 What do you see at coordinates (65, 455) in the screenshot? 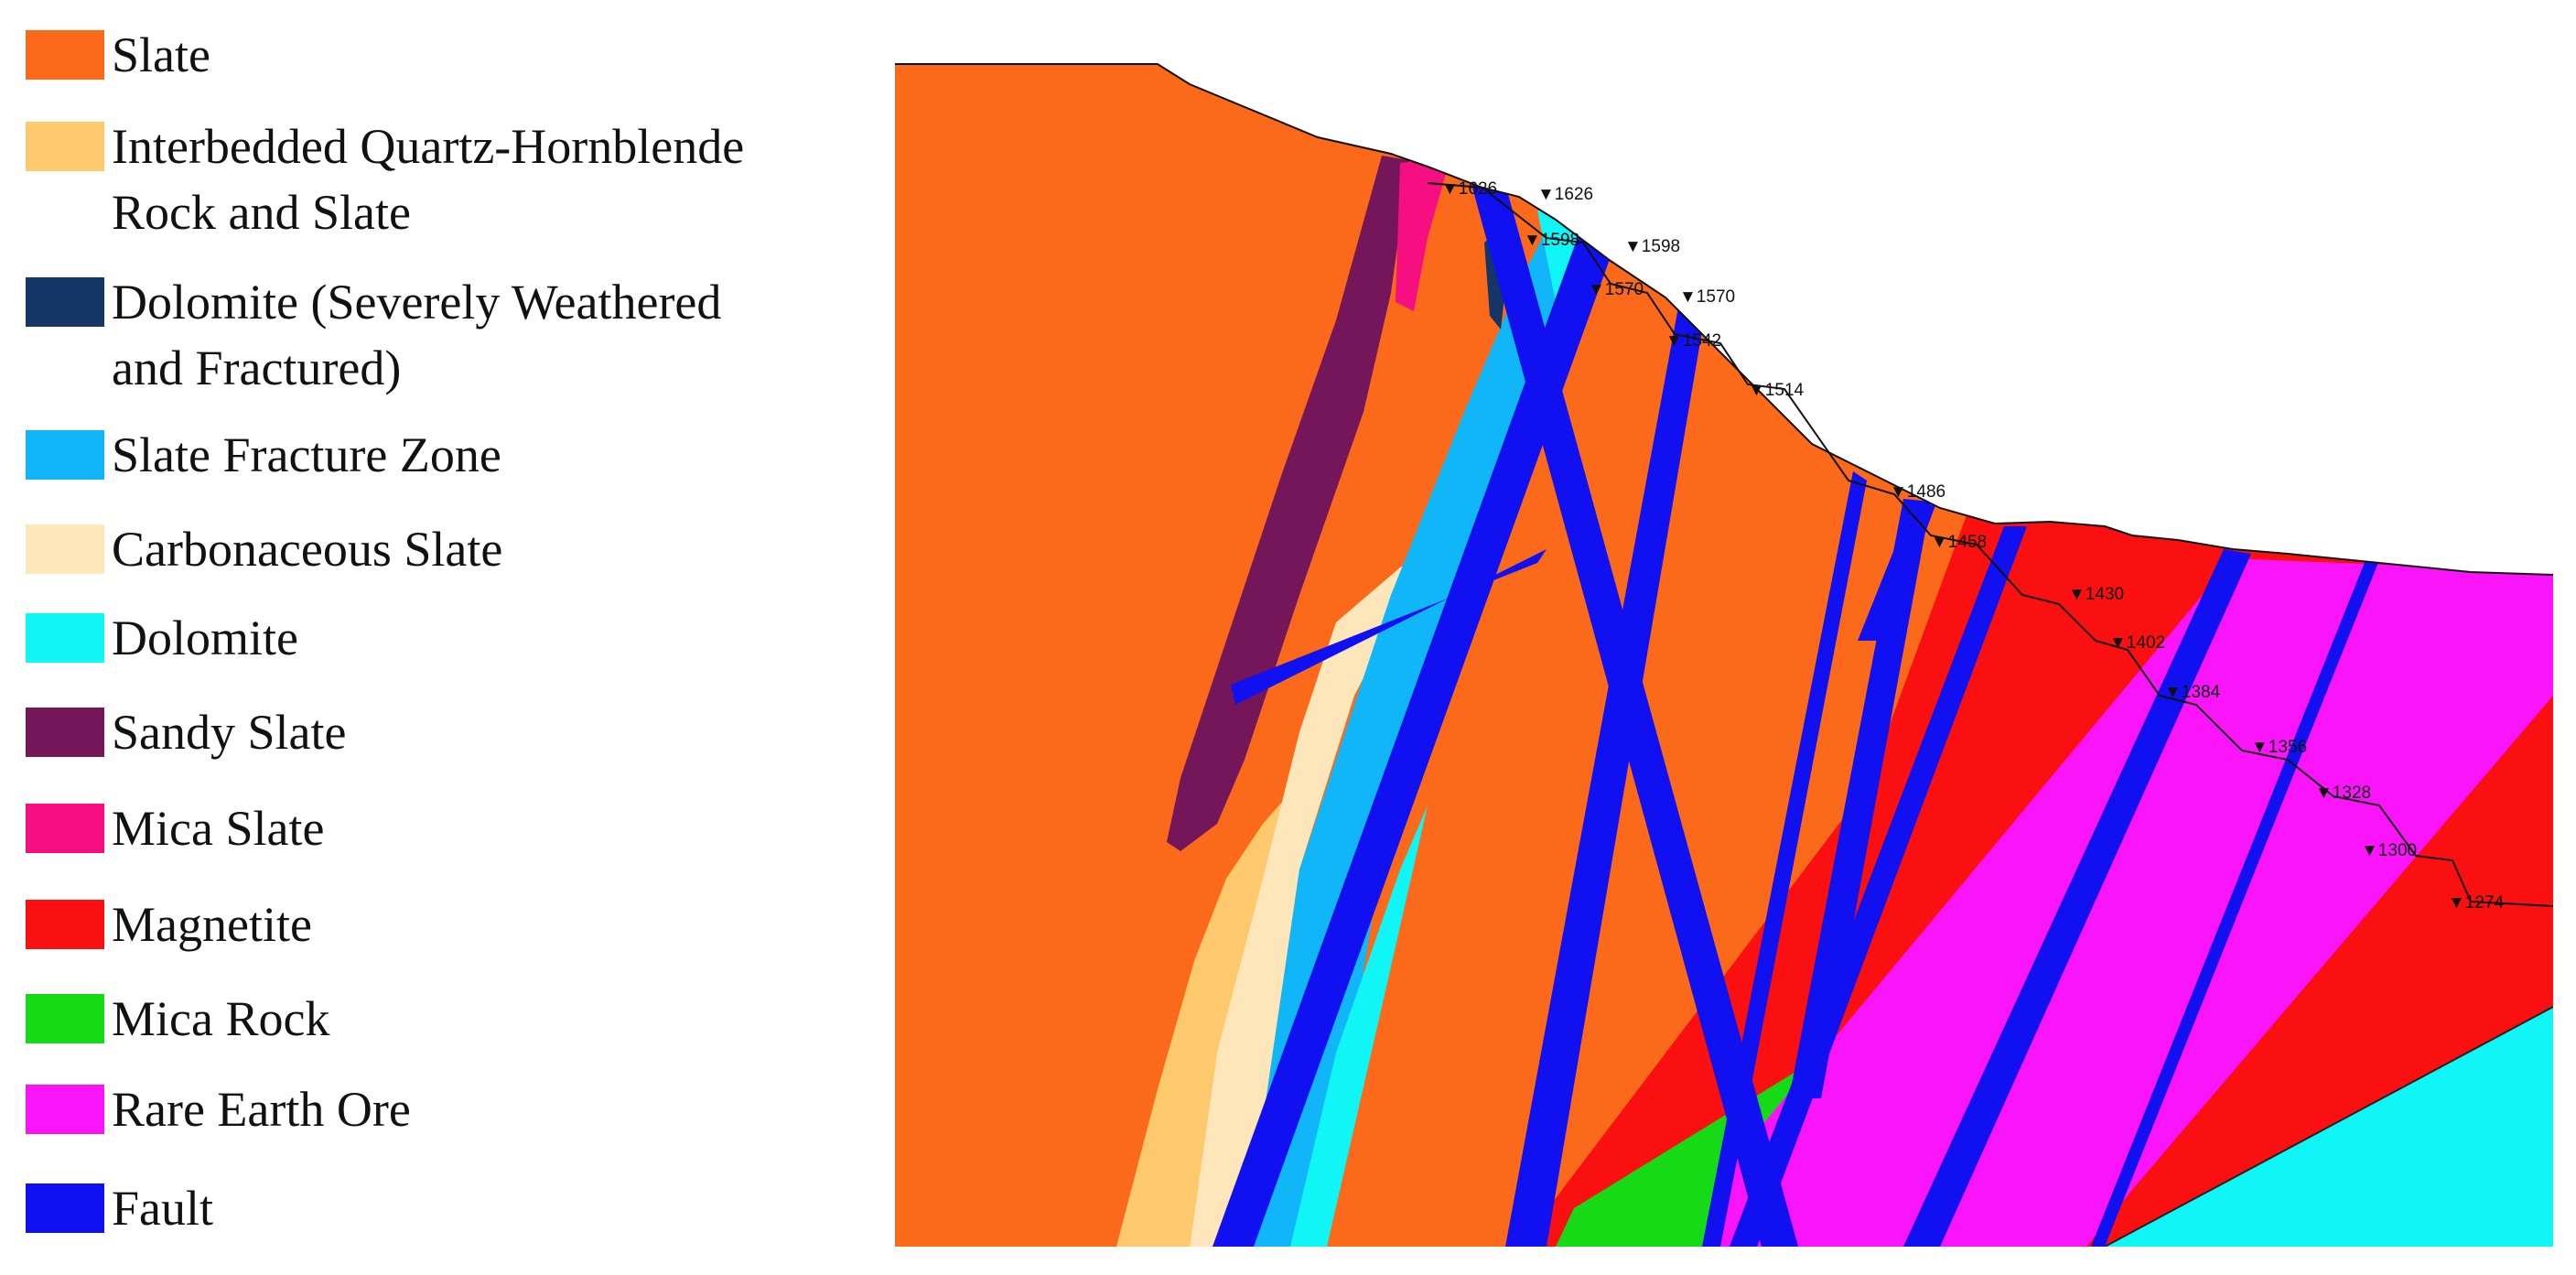
I see `legend-swatch-slate-fracture-zone` at bounding box center [65, 455].